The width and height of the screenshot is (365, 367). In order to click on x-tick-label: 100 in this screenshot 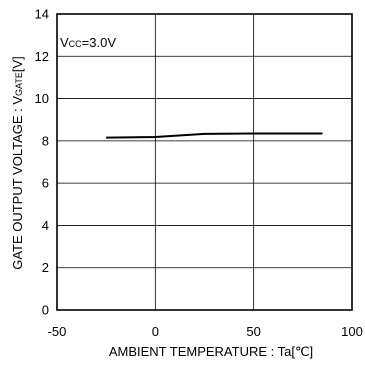, I will do `click(352, 331)`.